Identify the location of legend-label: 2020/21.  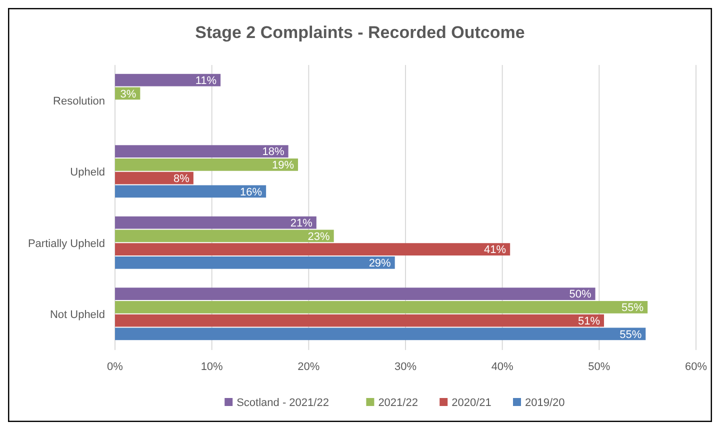
(472, 402).